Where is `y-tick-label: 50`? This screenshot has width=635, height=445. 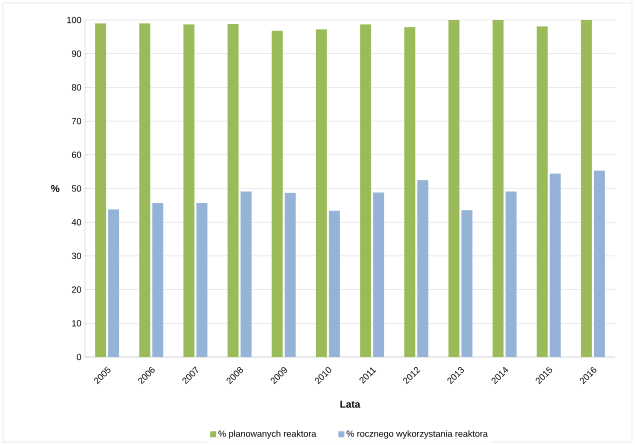 y-tick-label: 50 is located at coordinates (77, 188).